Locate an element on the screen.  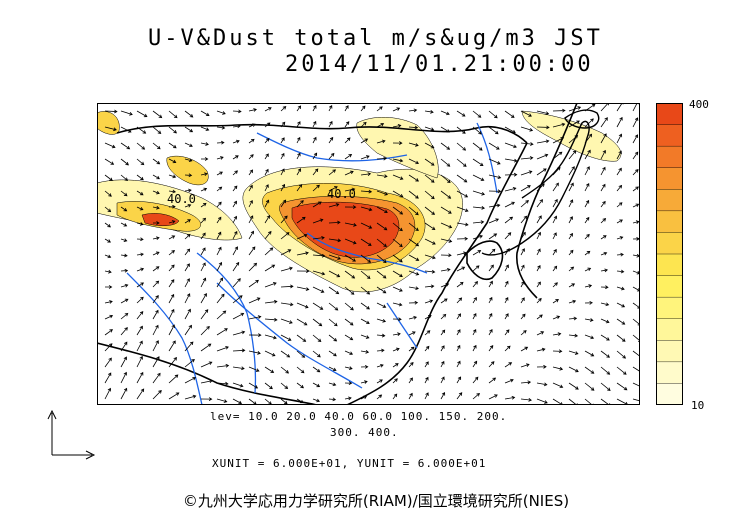
legend-min-label: 10 is located at coordinates (698, 405).